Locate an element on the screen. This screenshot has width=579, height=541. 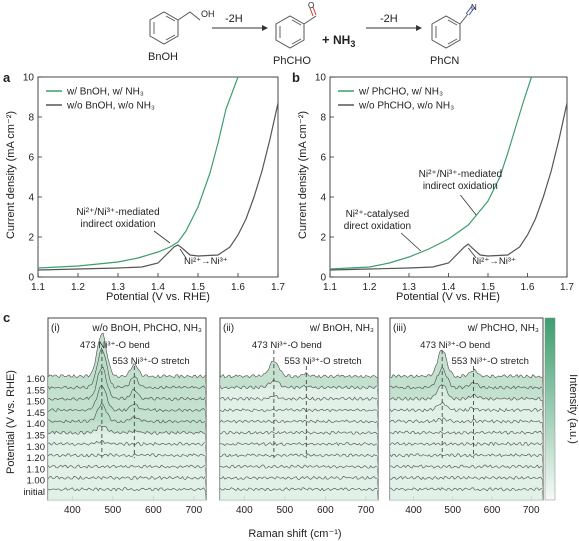
ylabel-b: Current density (mA cm⁻²) is located at coordinates (303, 175).